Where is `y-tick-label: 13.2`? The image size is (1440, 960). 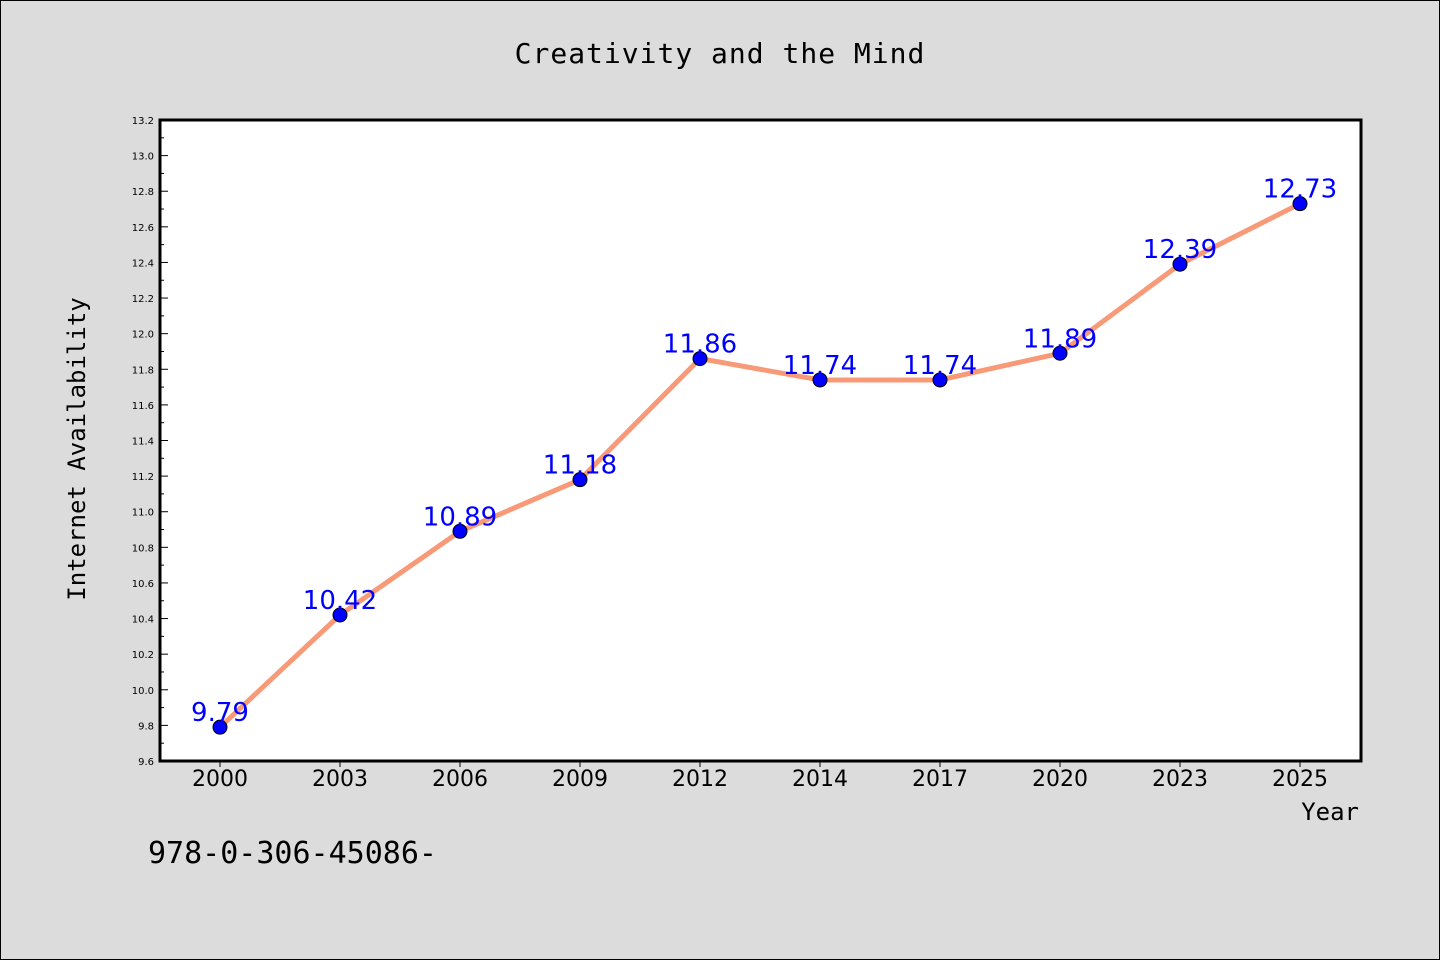
y-tick-label: 13.2 is located at coordinates (143, 121).